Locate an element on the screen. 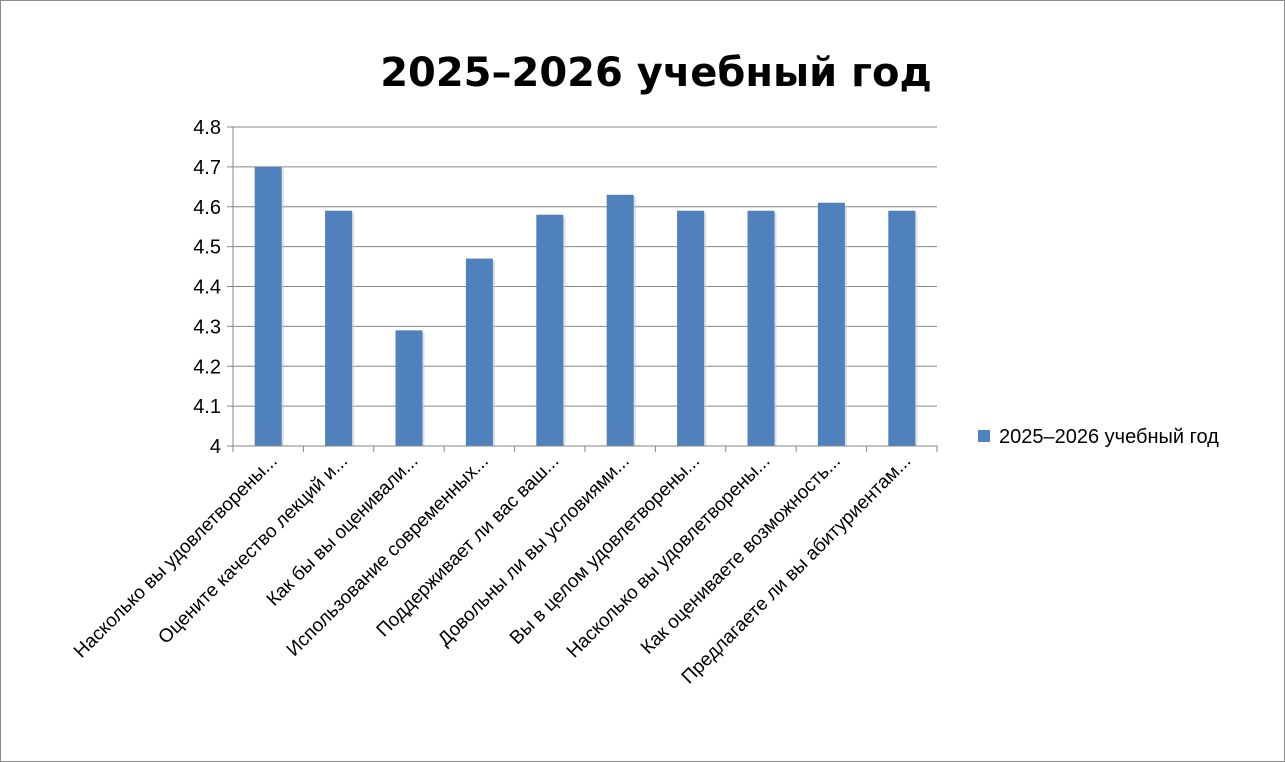 This screenshot has height=762, width=1285. y-tick-label: 4.4 is located at coordinates (207, 288).